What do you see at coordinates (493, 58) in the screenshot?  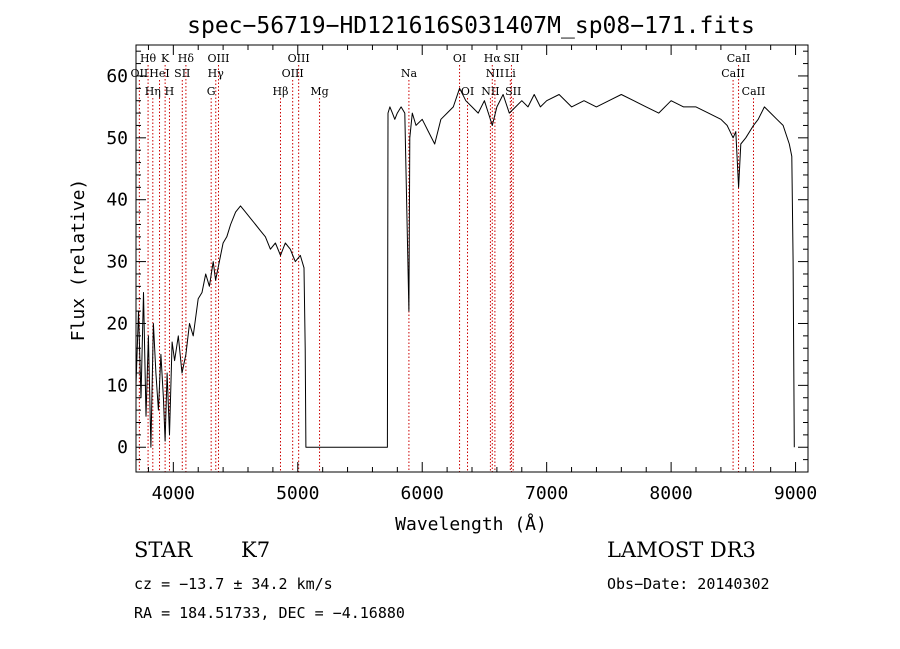 I see `spectral-line-label: Hα` at bounding box center [493, 58].